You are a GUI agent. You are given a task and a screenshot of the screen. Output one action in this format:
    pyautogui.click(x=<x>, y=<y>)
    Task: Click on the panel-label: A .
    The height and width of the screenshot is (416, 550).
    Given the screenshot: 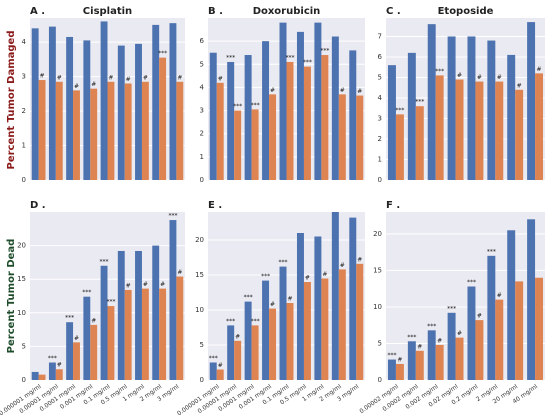 What is the action you would take?
    pyautogui.click(x=37, y=11)
    